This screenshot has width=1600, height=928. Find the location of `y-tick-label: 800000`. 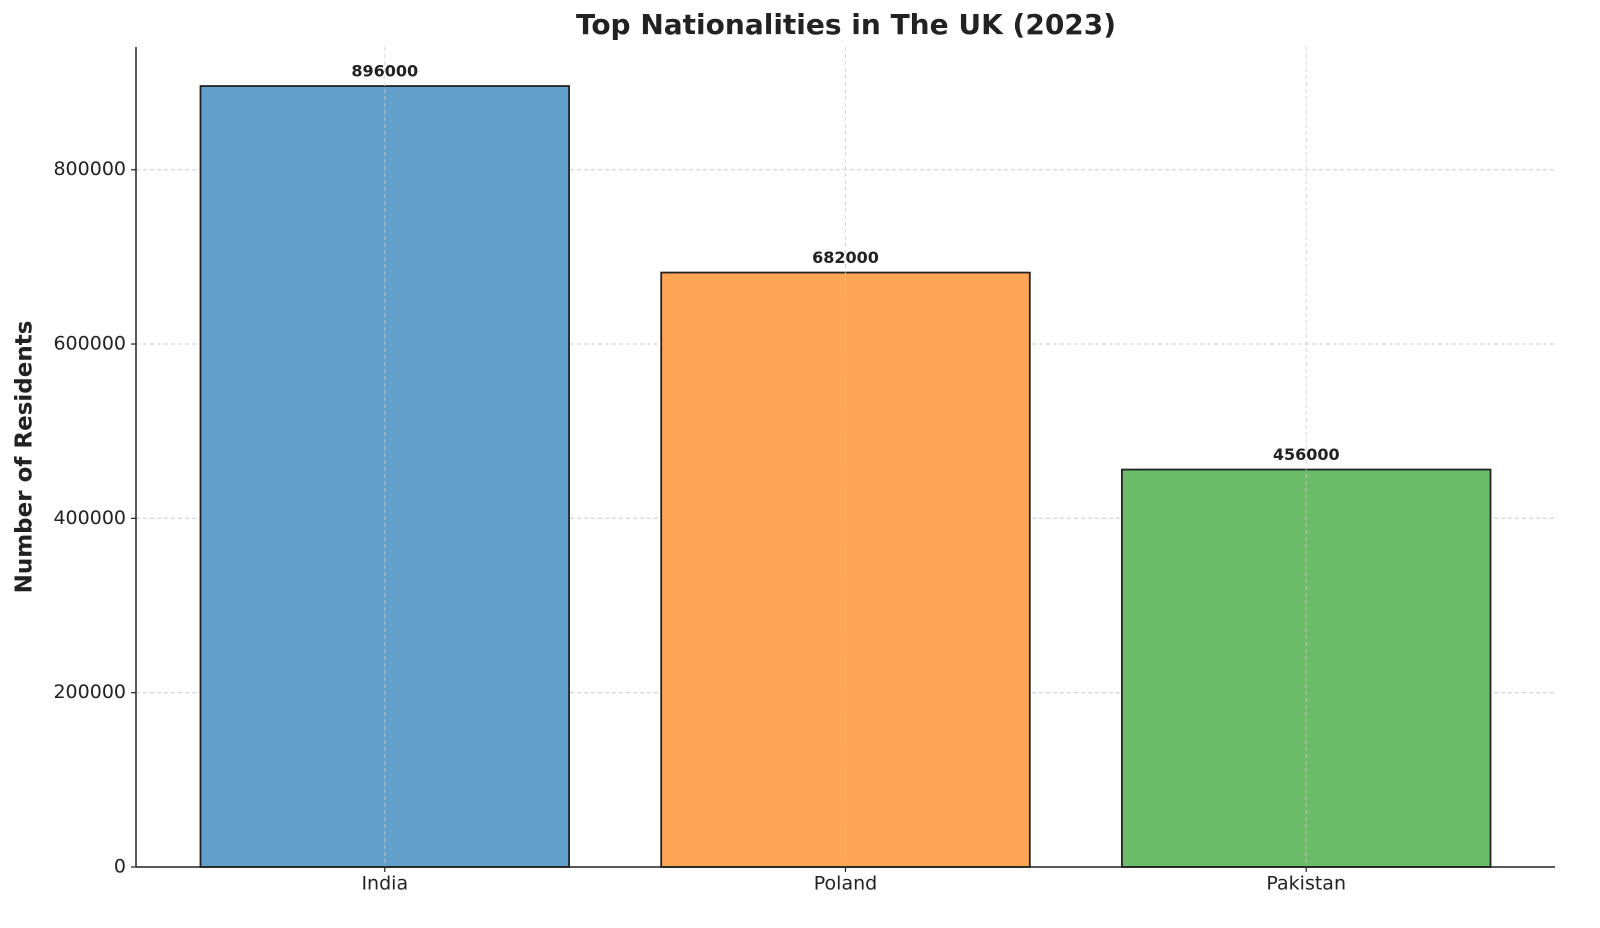

y-tick-label: 800000 is located at coordinates (89, 169).